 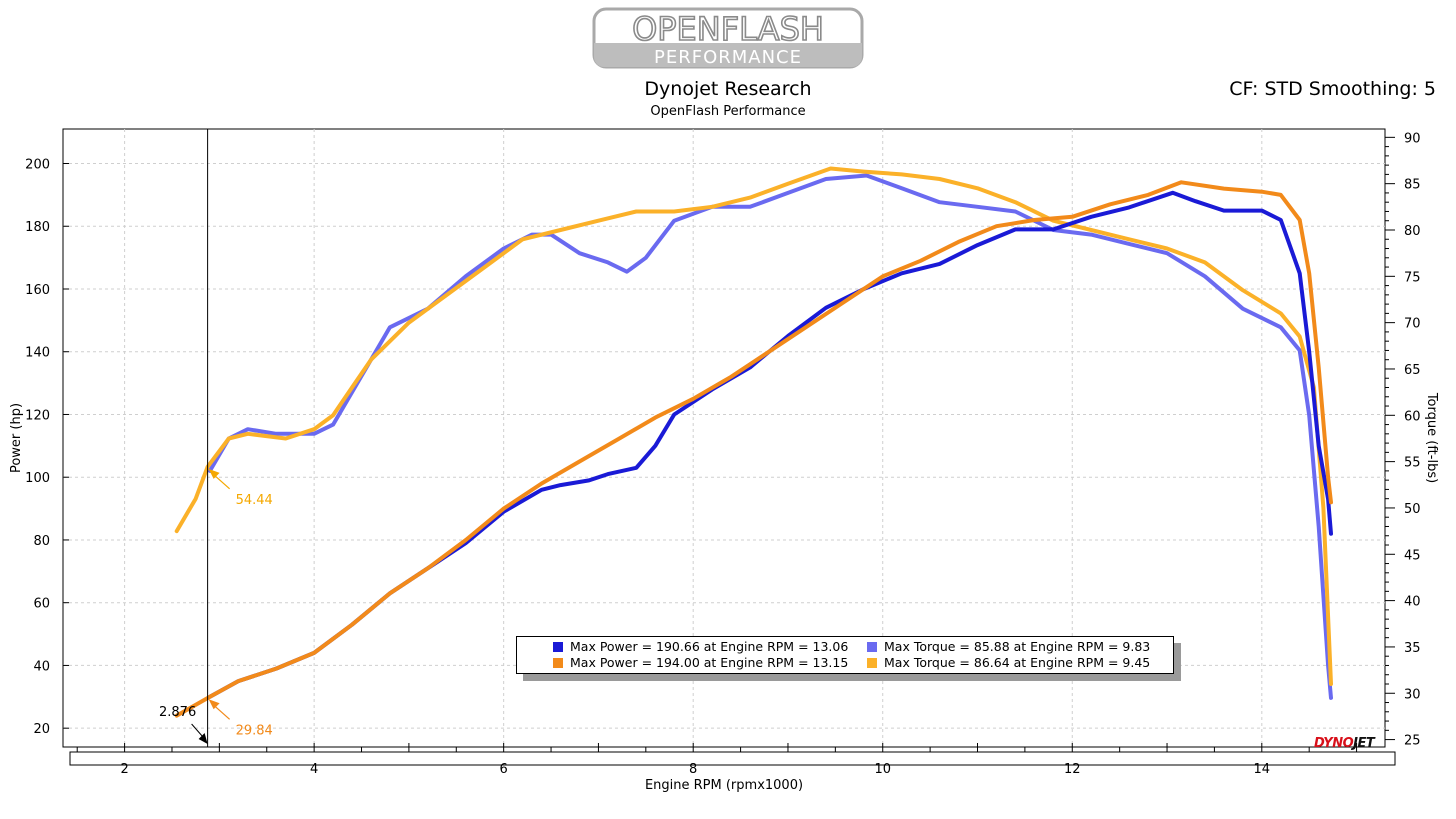 I want to click on y2-tick-label: 75, so click(x=1412, y=277).